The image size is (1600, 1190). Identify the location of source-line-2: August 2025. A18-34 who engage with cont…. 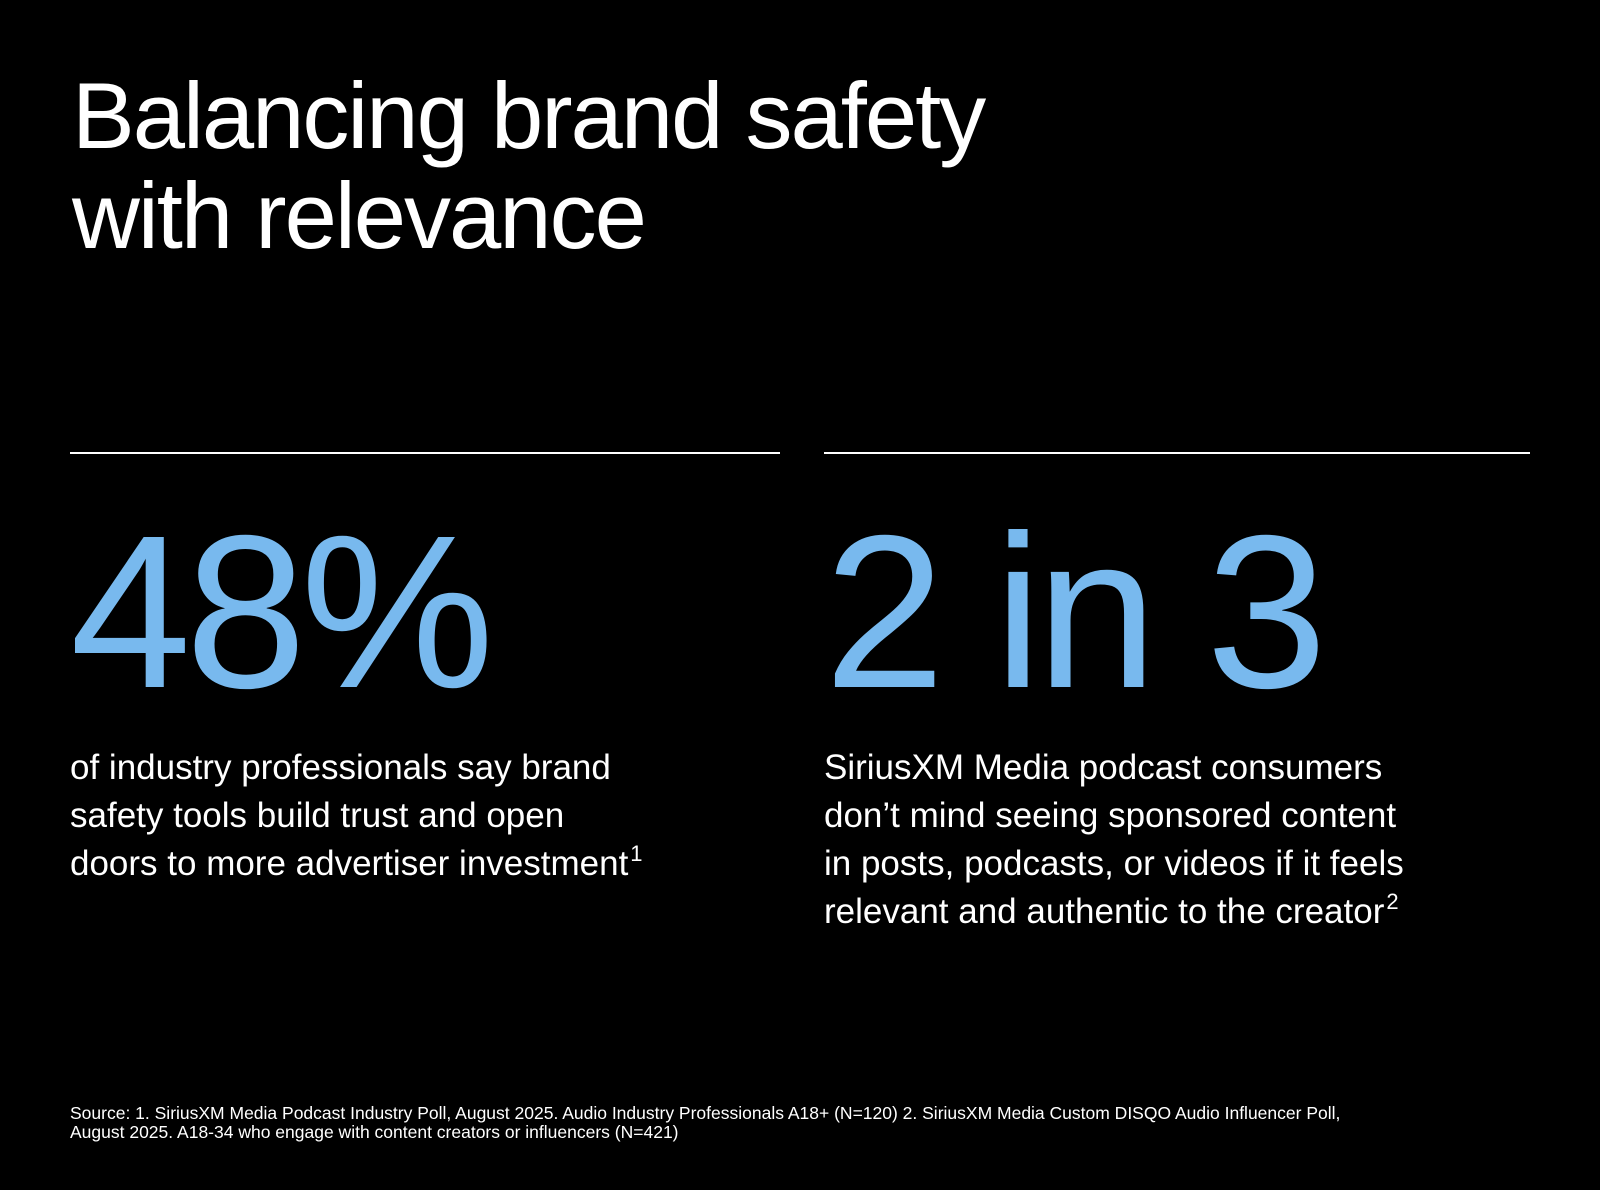
(374, 1132).